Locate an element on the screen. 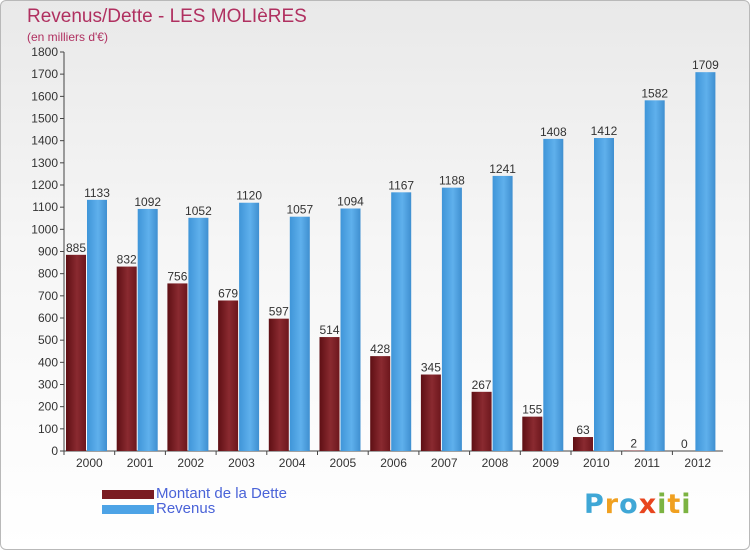 Image resolution: width=750 pixels, height=550 pixels. data-label-revenus-2003: 1120 is located at coordinates (249, 196).